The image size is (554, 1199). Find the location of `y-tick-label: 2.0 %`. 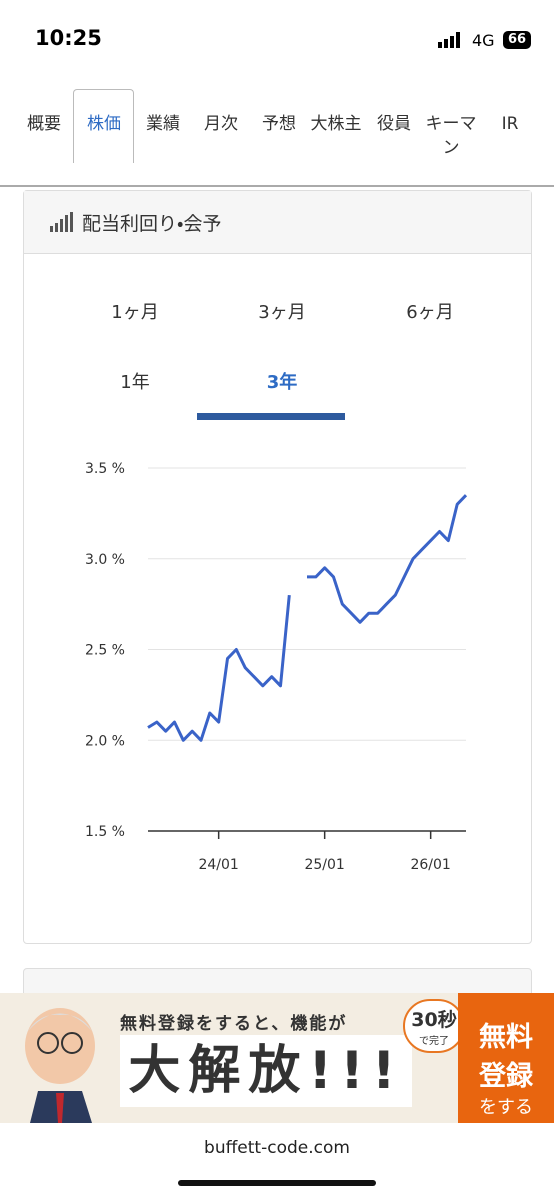

y-tick-label: 2.0 % is located at coordinates (105, 741).